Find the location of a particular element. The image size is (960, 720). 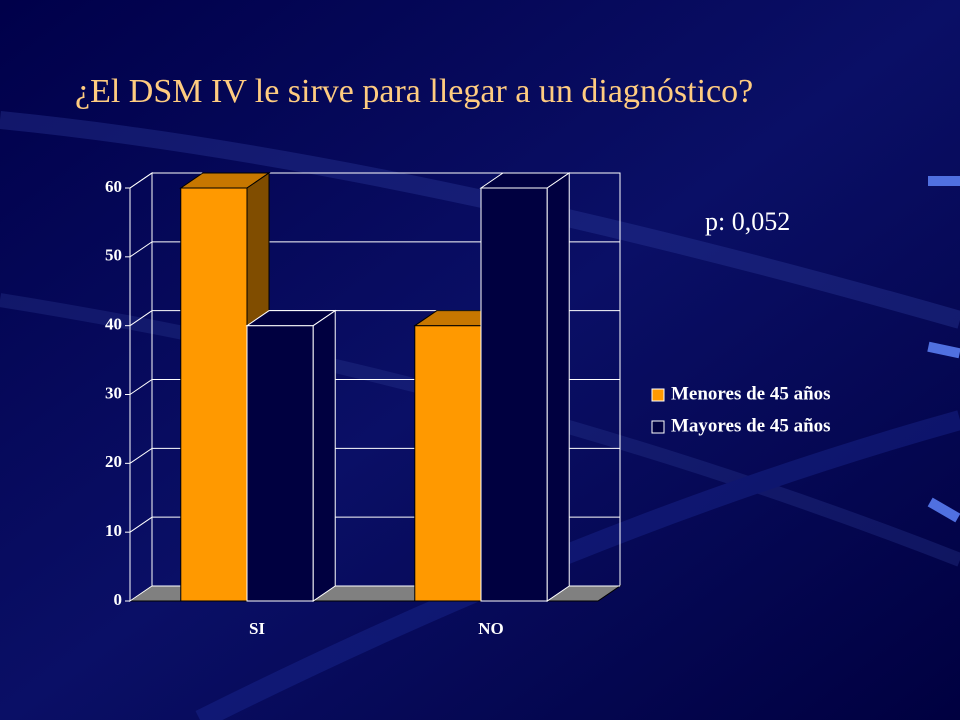

y-tick-label: 30 is located at coordinates (113, 392).